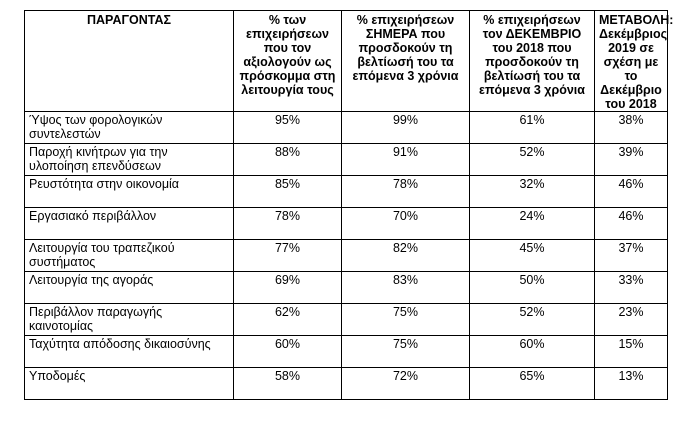  I want to click on obstacle-percent-cell: 58%, so click(287, 383).